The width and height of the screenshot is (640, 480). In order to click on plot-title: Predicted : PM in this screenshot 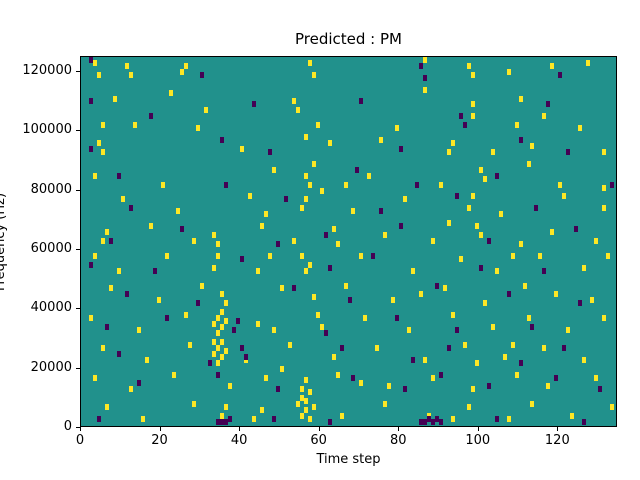, I will do `click(348, 39)`.